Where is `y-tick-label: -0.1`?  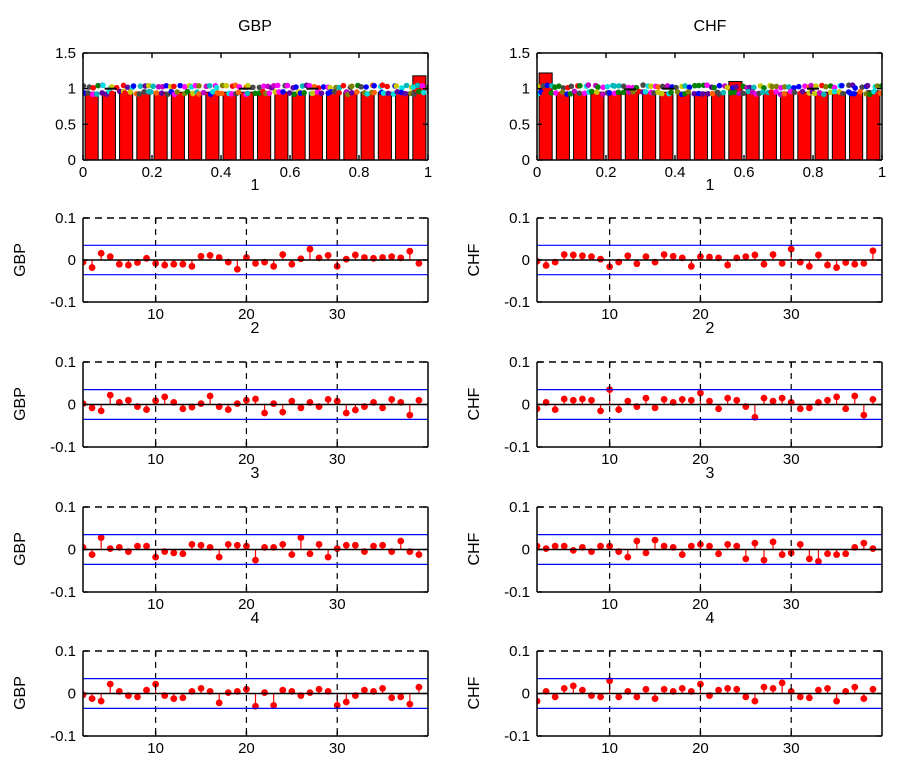 y-tick-label: -0.1 is located at coordinates (517, 447).